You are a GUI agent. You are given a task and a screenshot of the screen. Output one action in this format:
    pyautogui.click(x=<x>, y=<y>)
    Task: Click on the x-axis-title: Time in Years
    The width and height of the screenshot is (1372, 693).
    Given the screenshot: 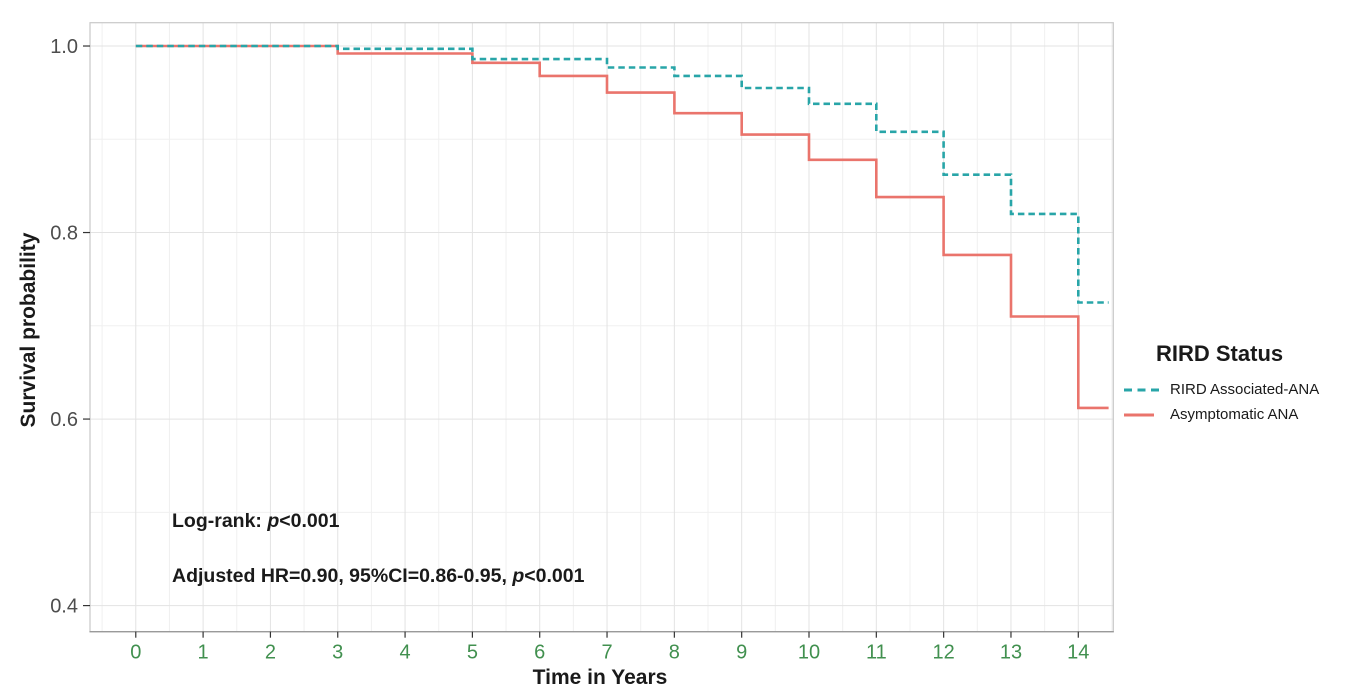 What is the action you would take?
    pyautogui.click(x=600, y=677)
    